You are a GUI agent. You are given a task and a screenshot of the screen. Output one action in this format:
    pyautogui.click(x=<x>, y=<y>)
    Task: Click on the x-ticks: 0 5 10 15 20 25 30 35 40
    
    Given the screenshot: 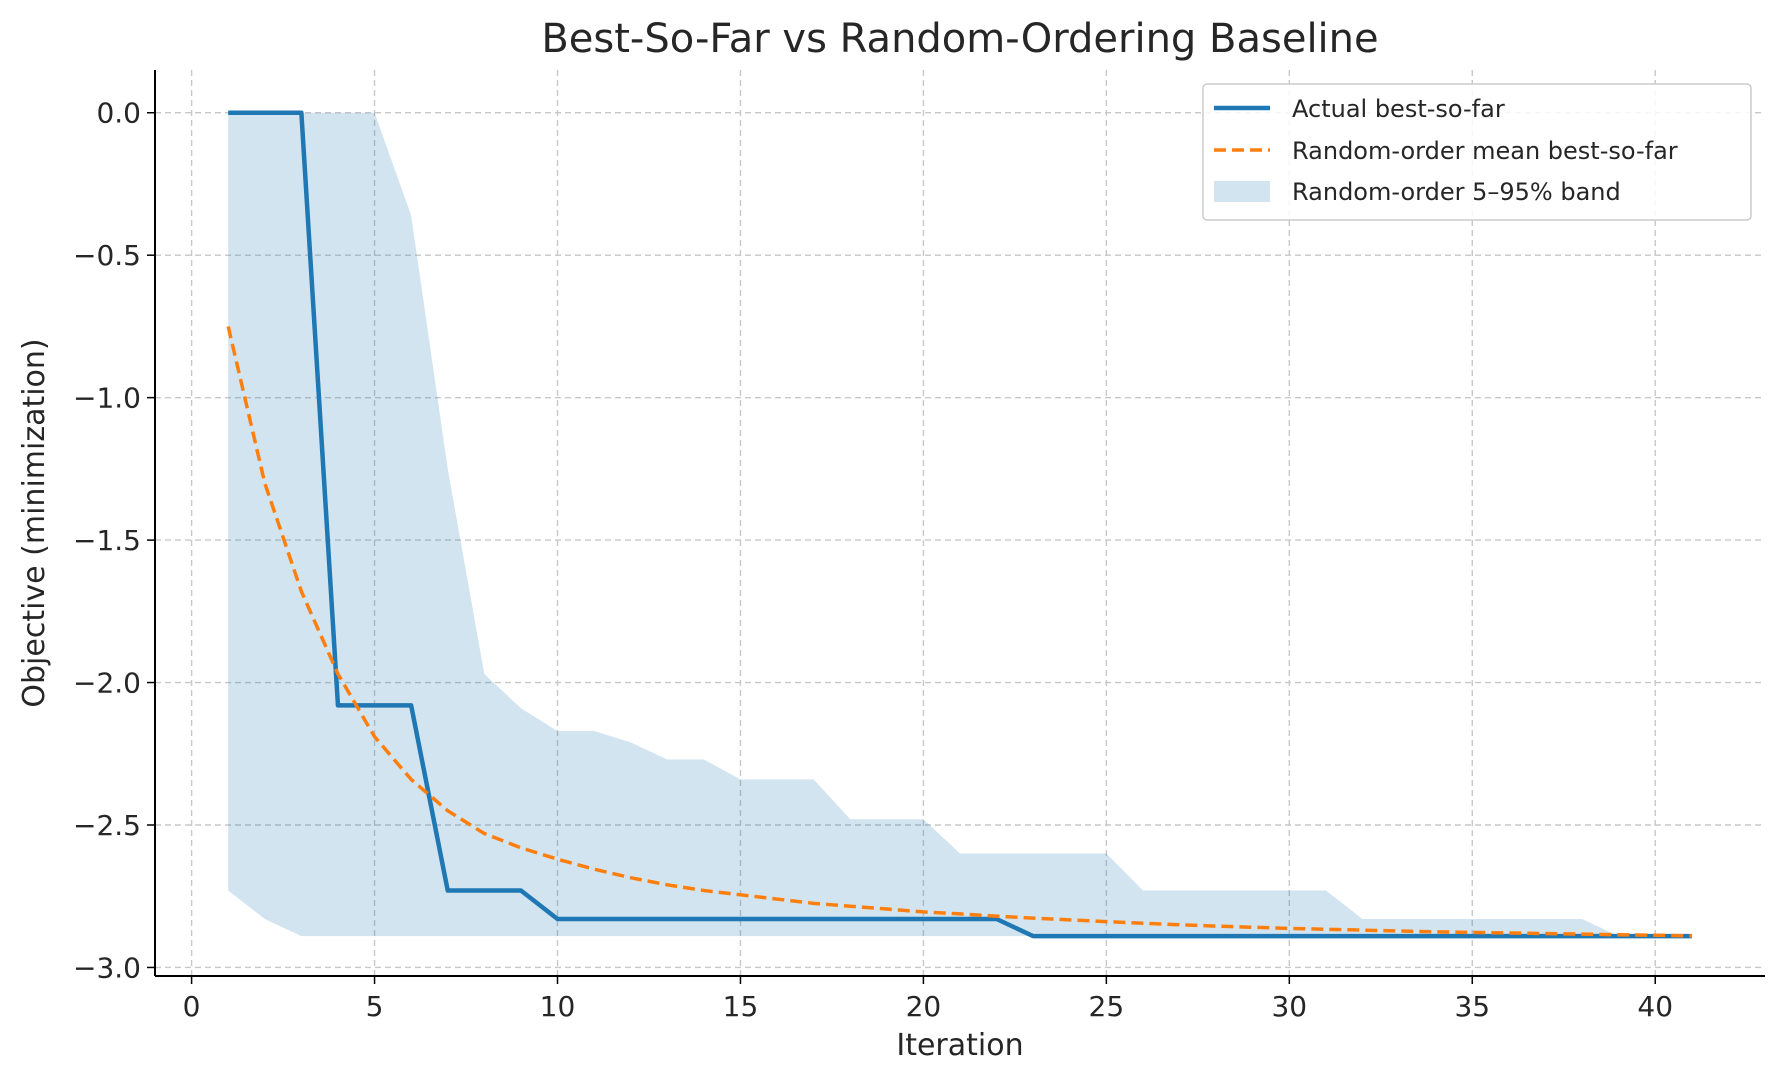 What is the action you would take?
    pyautogui.click(x=928, y=999)
    